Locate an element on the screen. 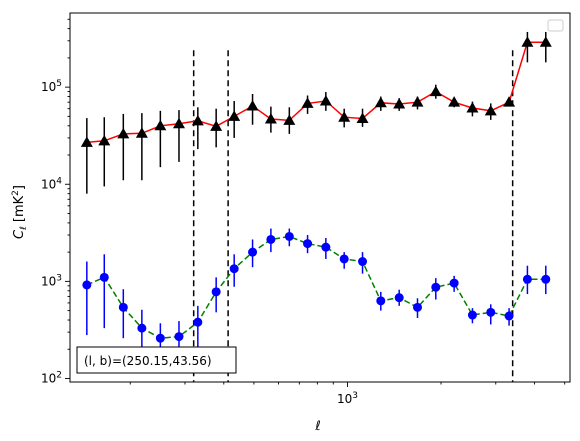 This screenshot has width=580, height=441. y-tick-label: 103 is located at coordinates (51, 280).